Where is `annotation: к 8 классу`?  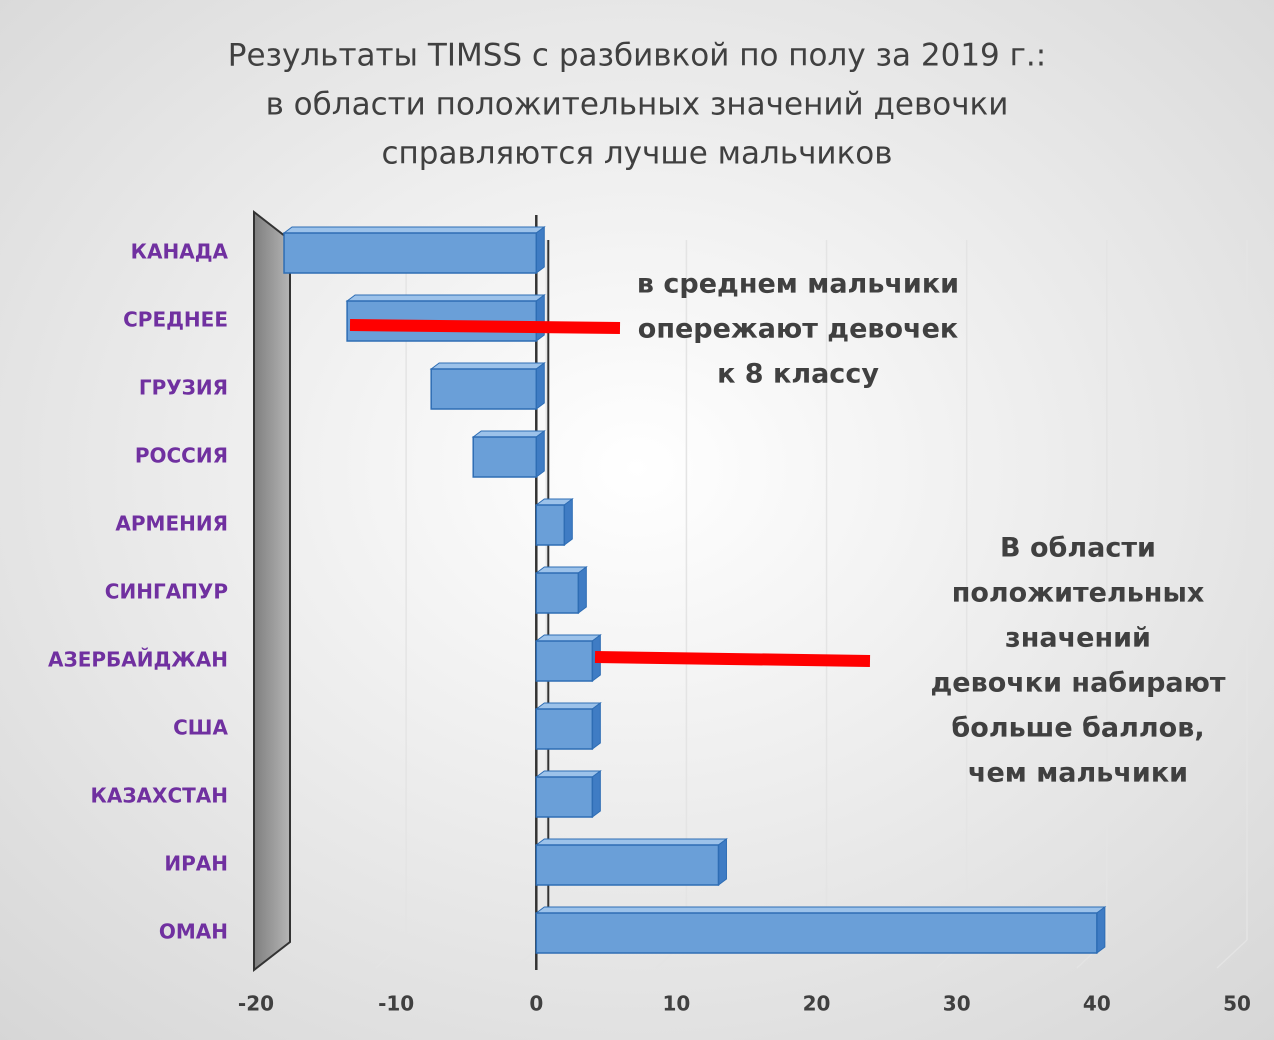
annotation: к 8 классу is located at coordinates (798, 374).